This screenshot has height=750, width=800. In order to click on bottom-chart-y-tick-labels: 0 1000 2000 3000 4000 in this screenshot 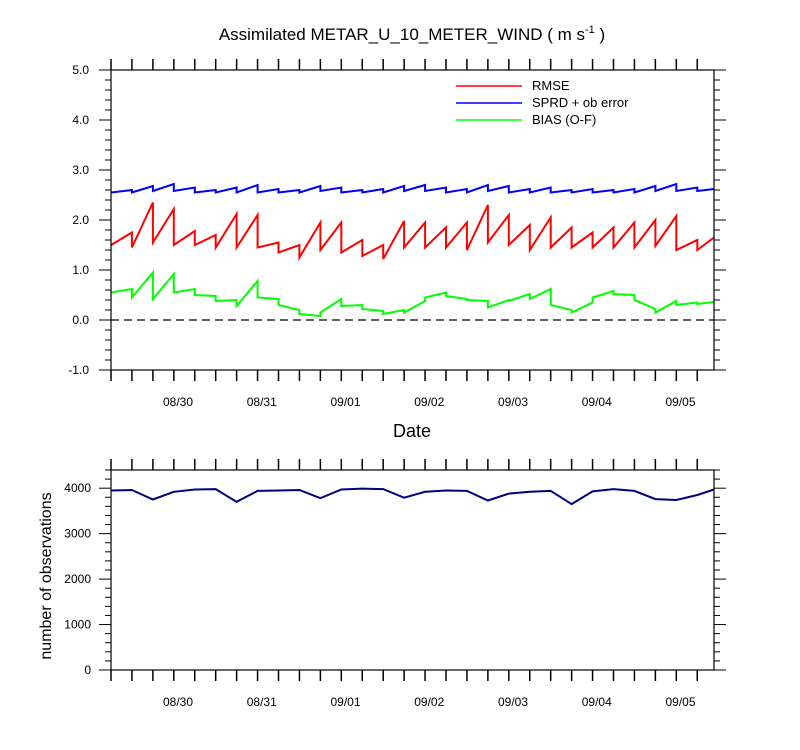, I will do `click(77, 579)`.